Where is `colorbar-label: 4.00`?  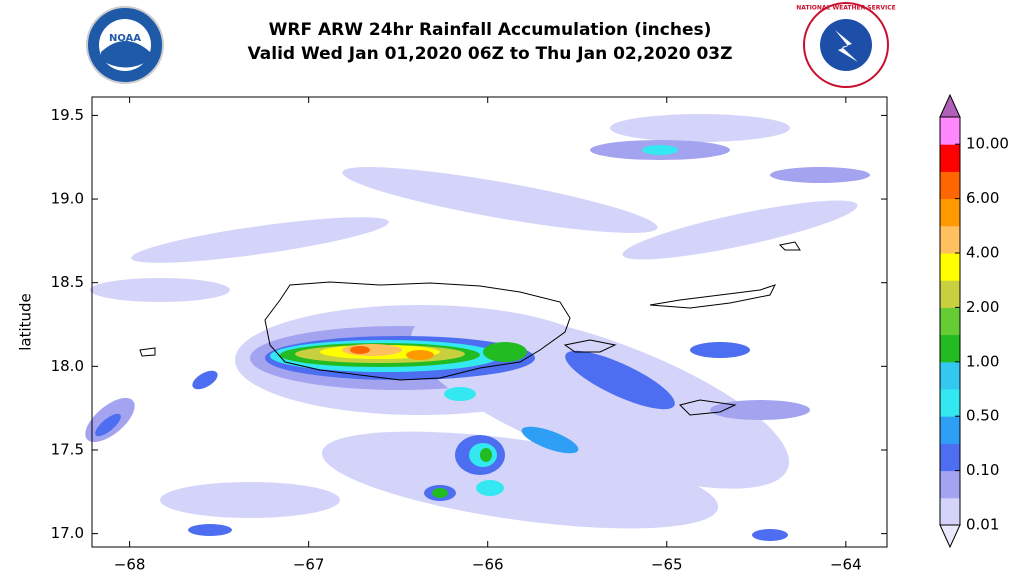 colorbar-label: 4.00 is located at coordinates (982, 253).